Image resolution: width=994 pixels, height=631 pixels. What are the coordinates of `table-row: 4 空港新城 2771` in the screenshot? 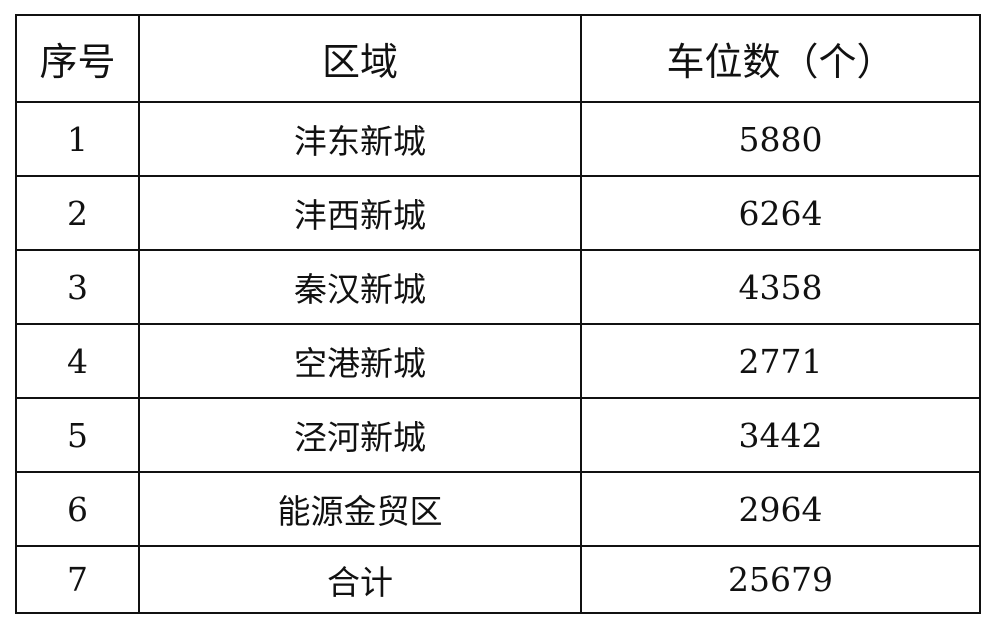 It's located at (498, 361).